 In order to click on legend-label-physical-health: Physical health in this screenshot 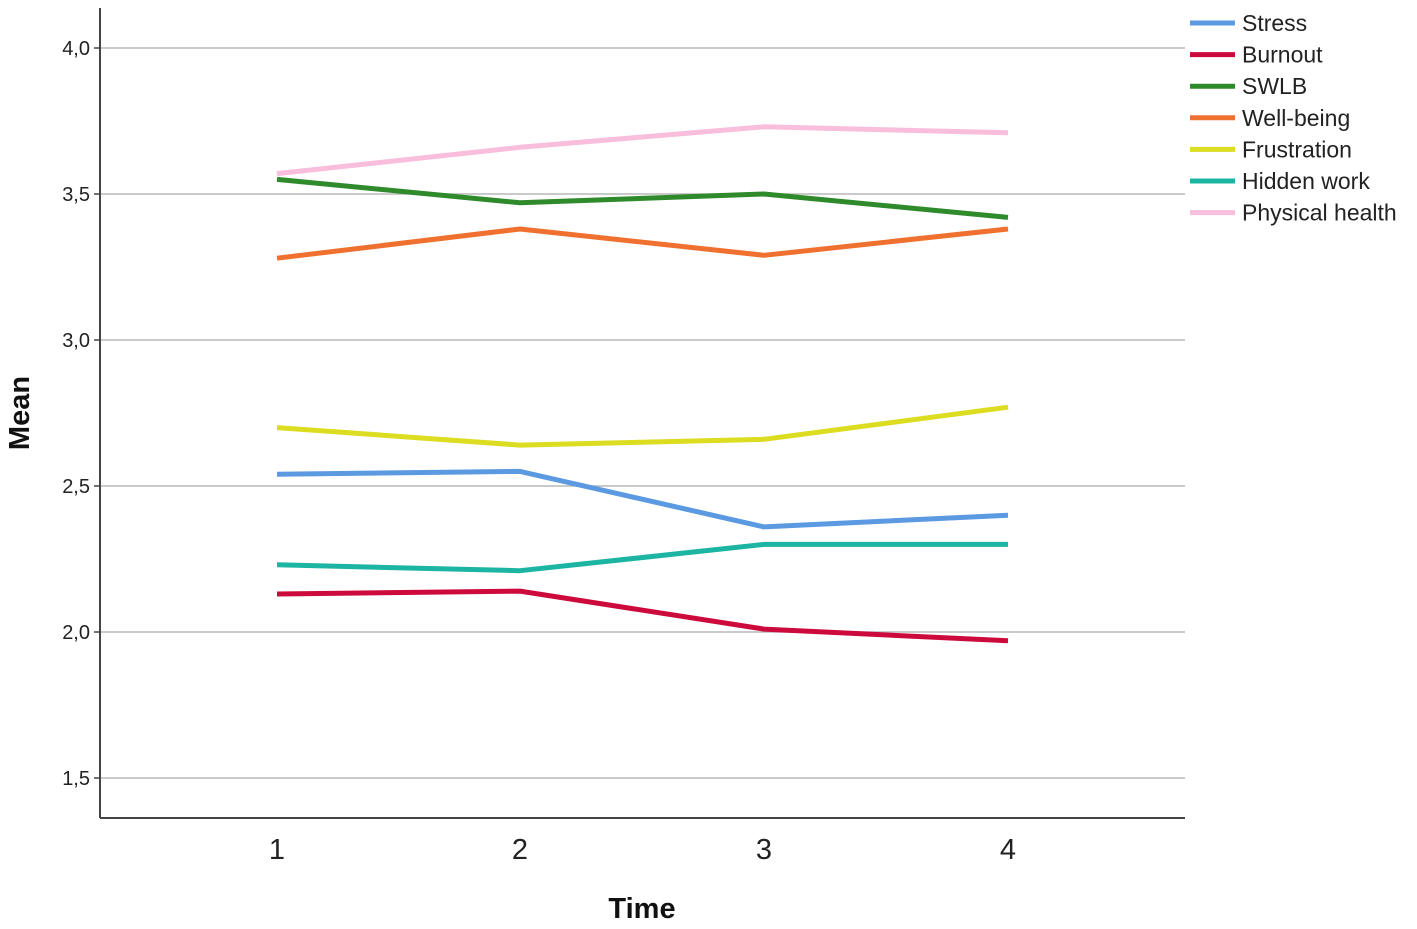, I will do `click(1319, 213)`.